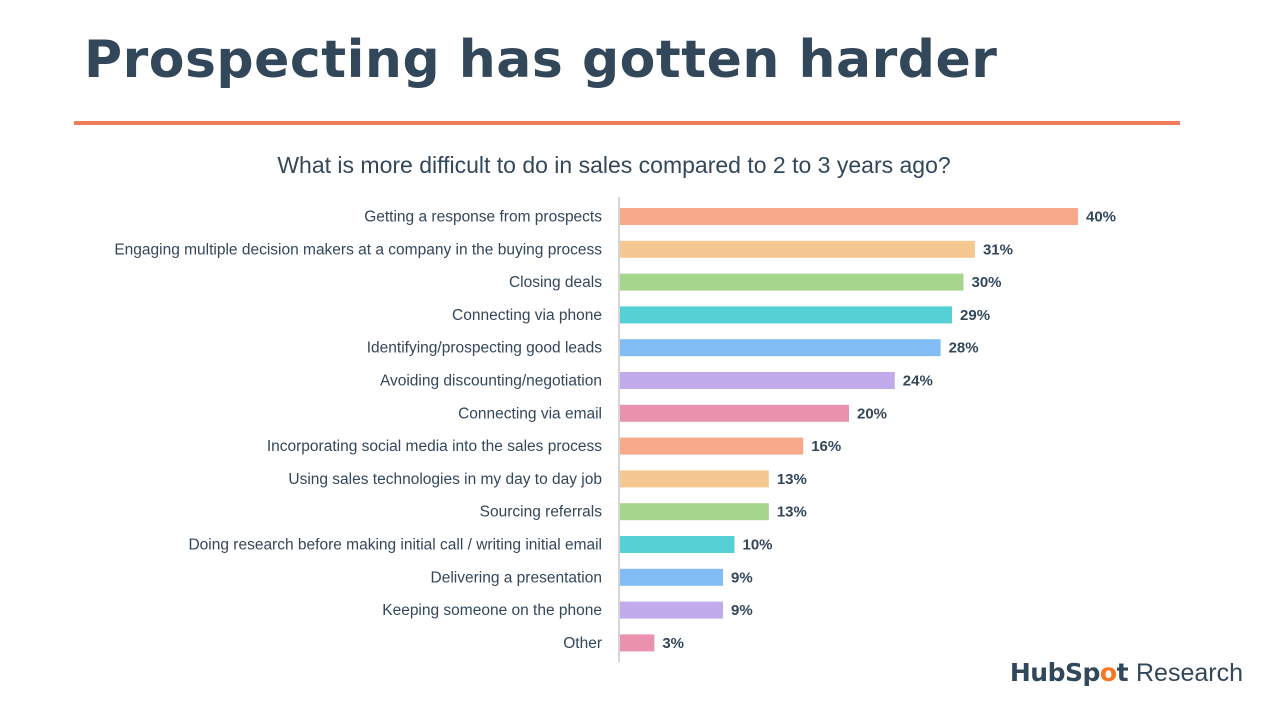 The image size is (1261, 705). I want to click on bar-value-label: 29%, so click(975, 315).